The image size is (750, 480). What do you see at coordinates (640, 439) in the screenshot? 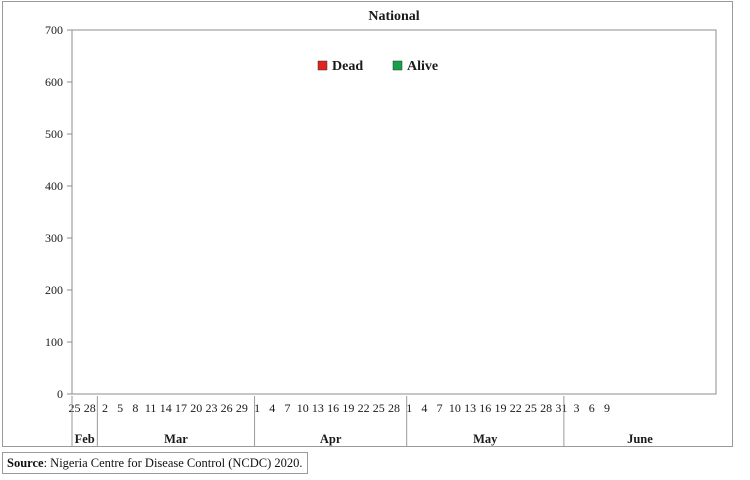
I see `month-label: June` at bounding box center [640, 439].